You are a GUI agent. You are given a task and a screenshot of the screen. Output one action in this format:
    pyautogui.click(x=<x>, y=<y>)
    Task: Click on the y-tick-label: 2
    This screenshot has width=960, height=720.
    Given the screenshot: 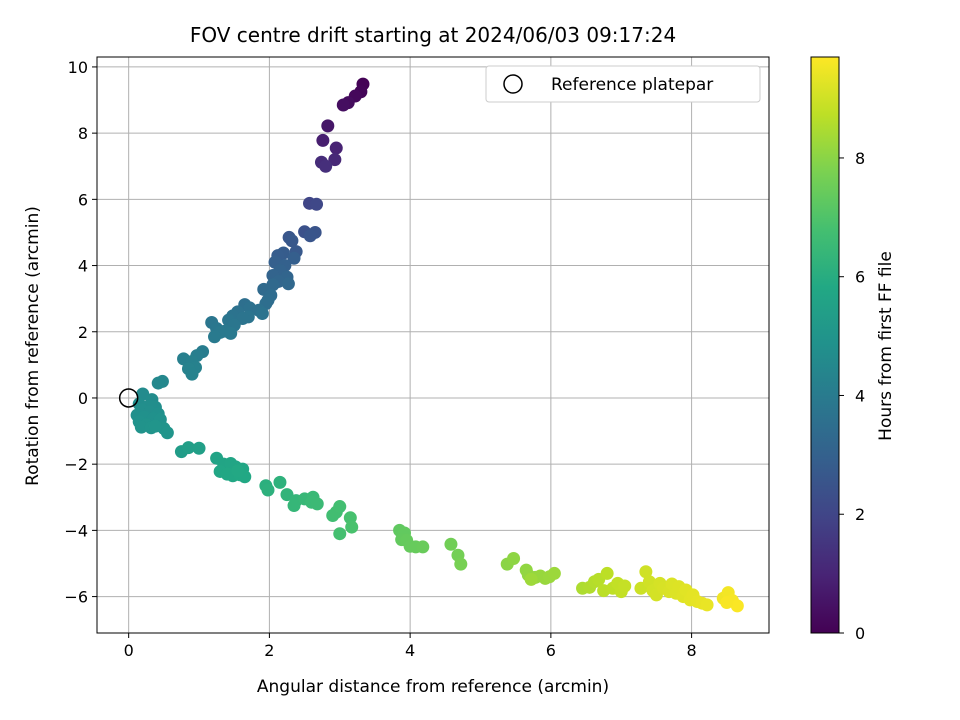 What is the action you would take?
    pyautogui.click(x=83, y=332)
    